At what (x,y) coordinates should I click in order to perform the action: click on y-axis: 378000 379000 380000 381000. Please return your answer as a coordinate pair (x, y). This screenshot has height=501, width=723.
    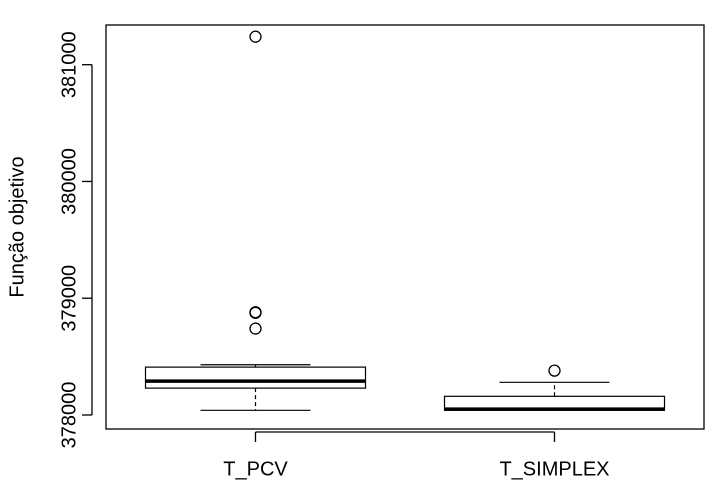
    Looking at the image, I should click on (75, 240).